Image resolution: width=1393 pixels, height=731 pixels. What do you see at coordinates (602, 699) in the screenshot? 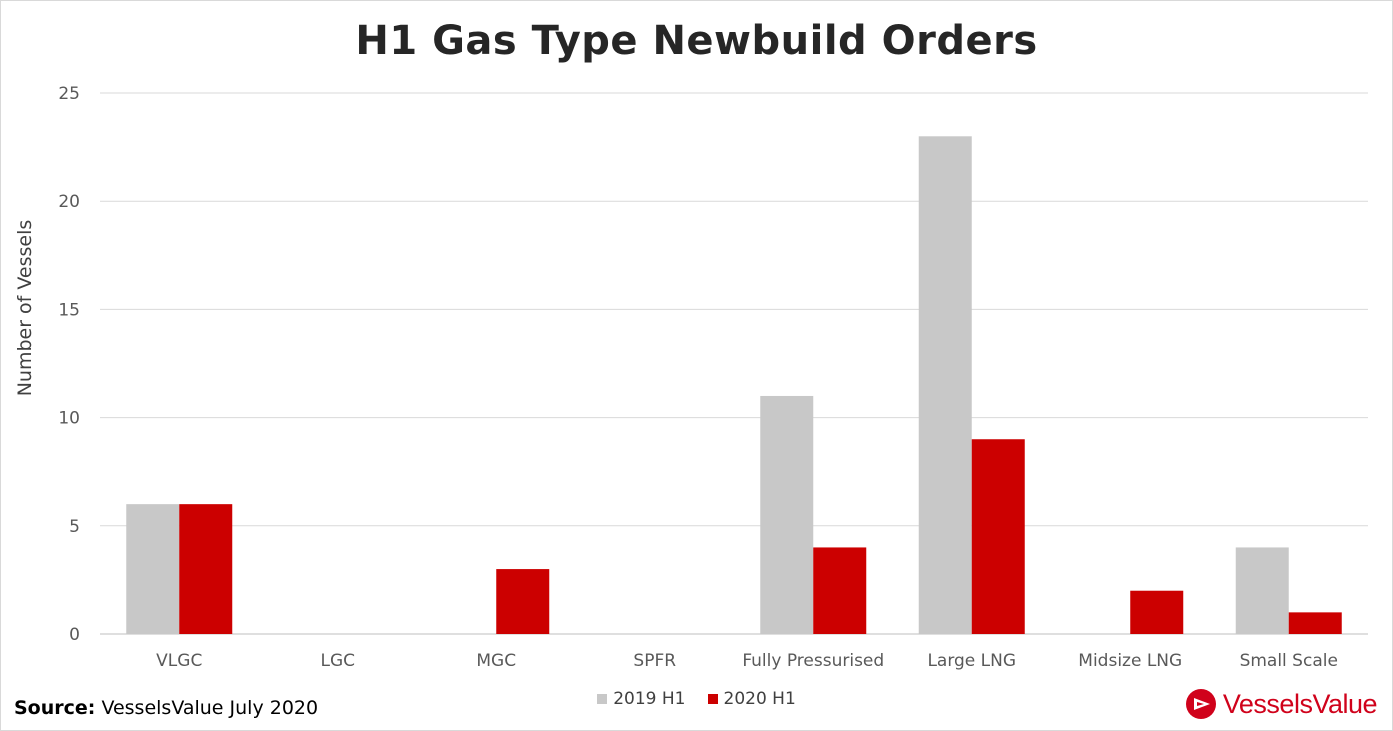
I see `legend-swatch-2019` at bounding box center [602, 699].